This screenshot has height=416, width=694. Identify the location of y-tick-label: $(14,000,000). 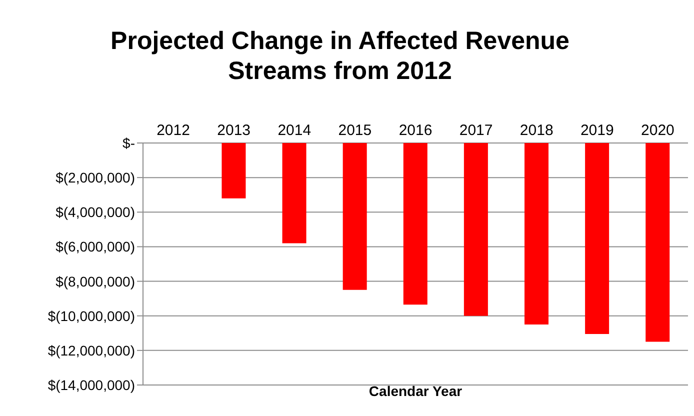
(91, 384).